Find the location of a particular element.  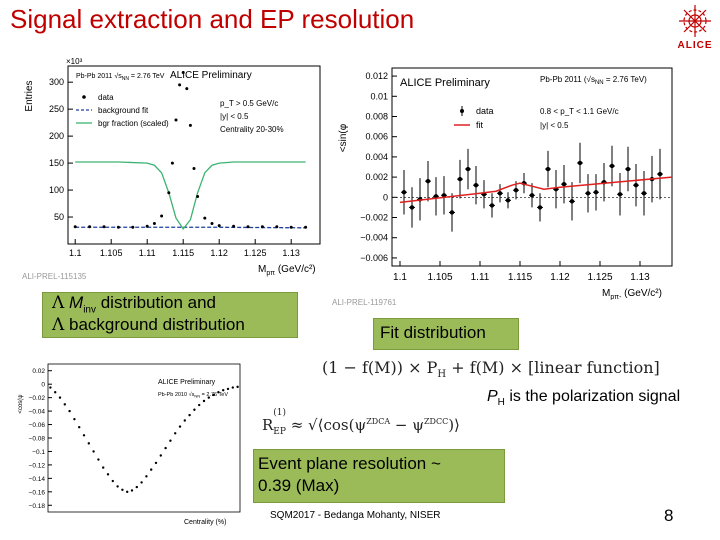

fit-watermark: ALI-PREL-119761 is located at coordinates (364, 302).